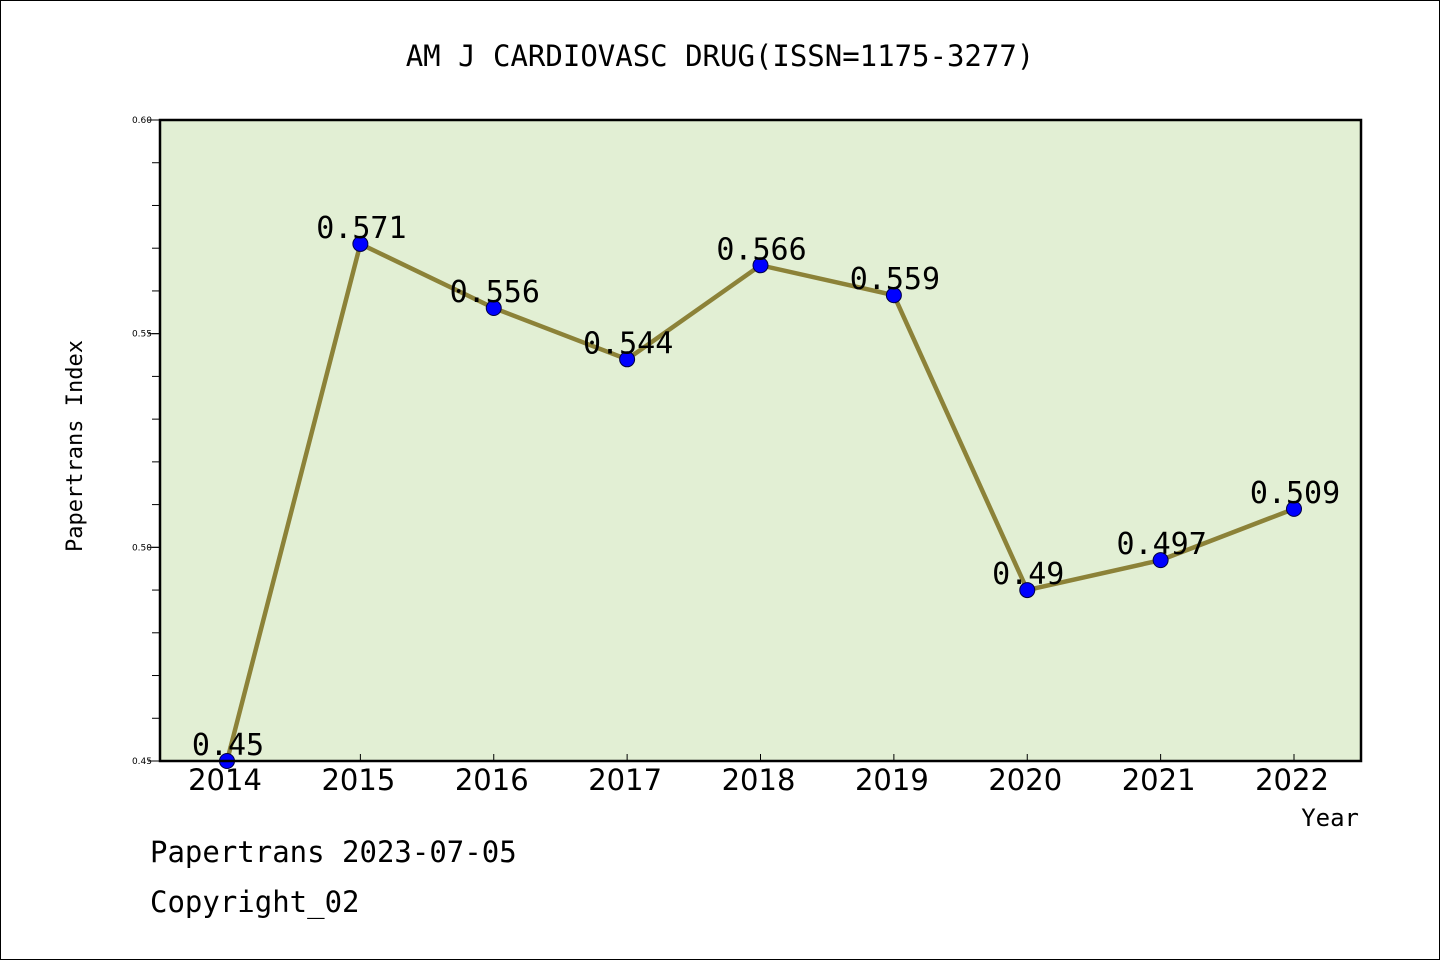 The image size is (1440, 960). What do you see at coordinates (1159, 780) in the screenshot?
I see `x-tick-label: 2021` at bounding box center [1159, 780].